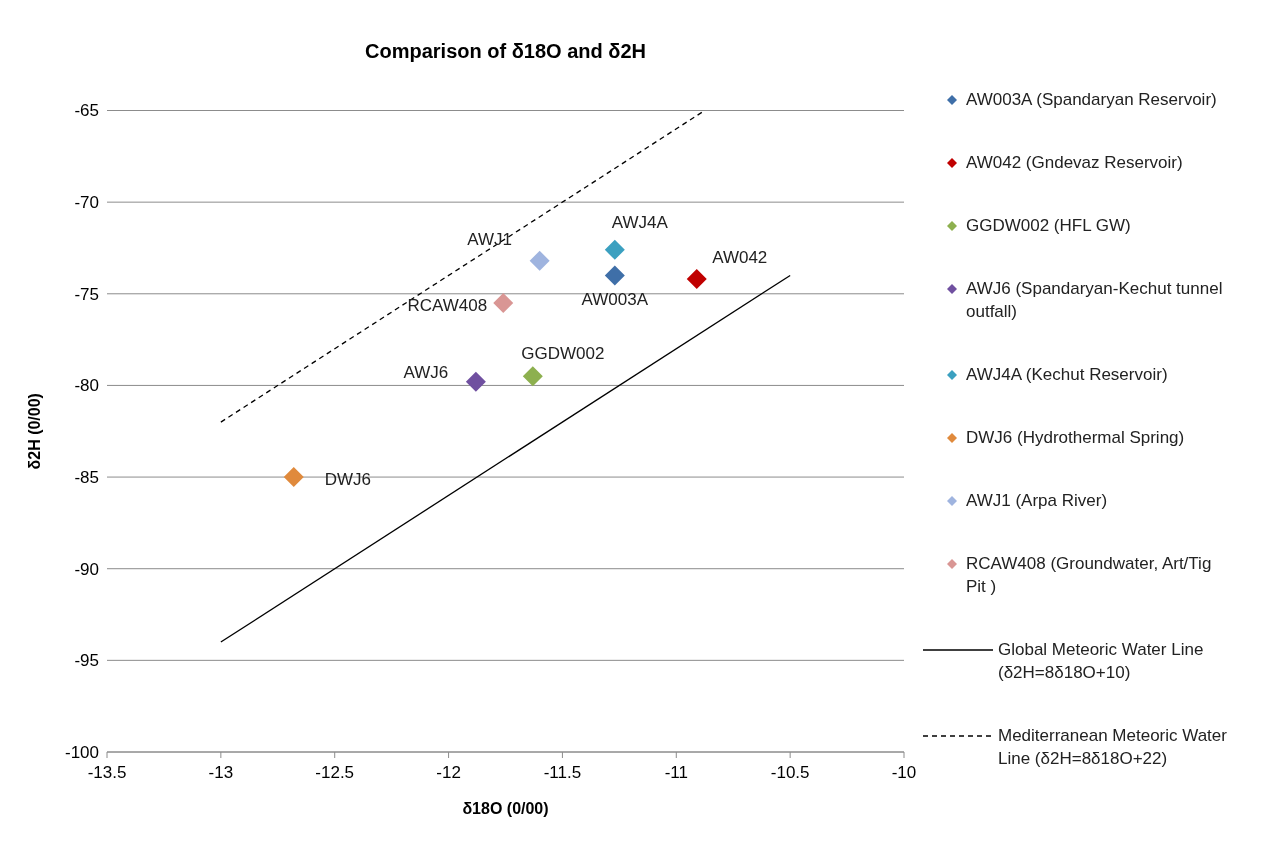 This screenshot has width=1288, height=845. What do you see at coordinates (1075, 437) in the screenshot?
I see `legend-label: DWJ6 (Hydrothermal Spring)` at bounding box center [1075, 437].